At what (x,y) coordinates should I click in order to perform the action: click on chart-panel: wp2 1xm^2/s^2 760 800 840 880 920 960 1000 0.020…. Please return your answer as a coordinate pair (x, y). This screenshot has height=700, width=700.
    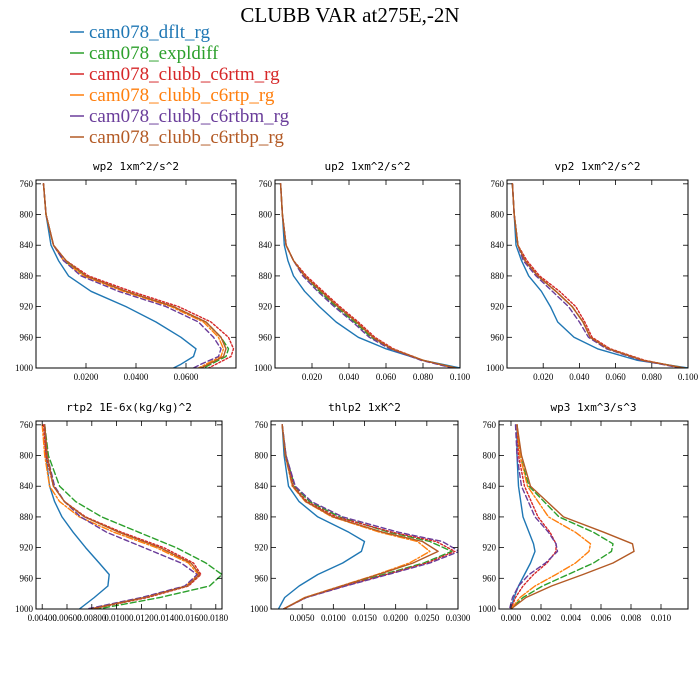
    Looking at the image, I should click on (126, 271).